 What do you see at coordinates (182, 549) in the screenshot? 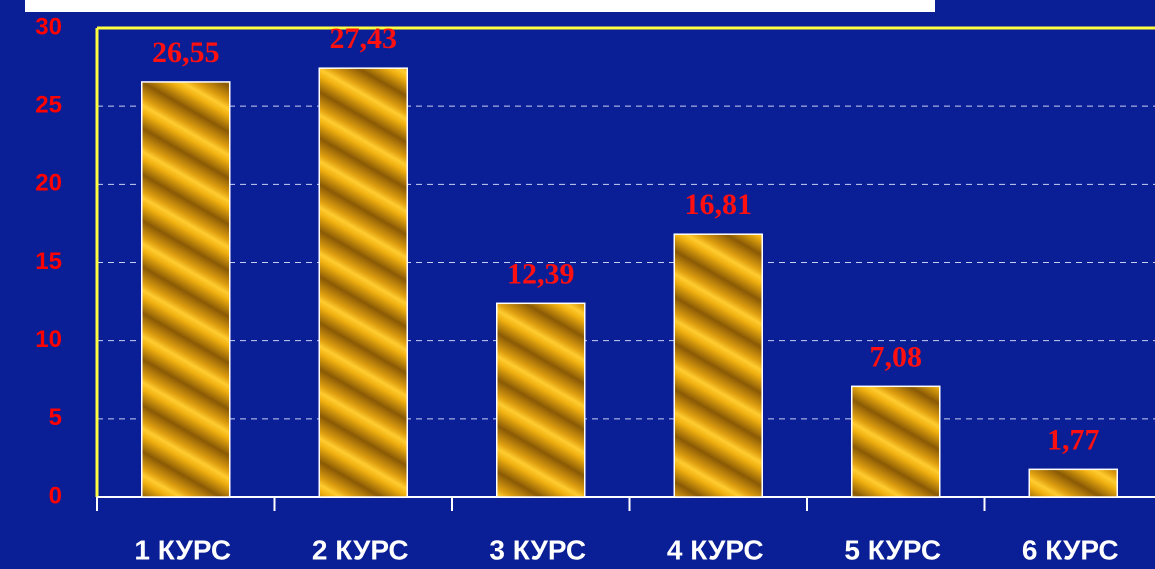
I see `x-tick-label: 1 КУРС` at bounding box center [182, 549].